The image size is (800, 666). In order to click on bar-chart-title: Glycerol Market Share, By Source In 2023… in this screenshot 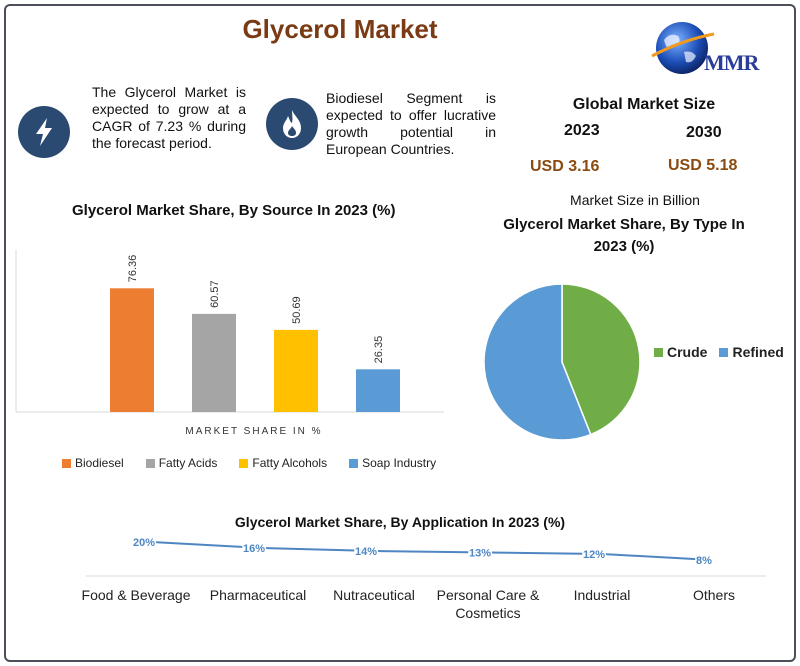, I will do `click(234, 210)`.